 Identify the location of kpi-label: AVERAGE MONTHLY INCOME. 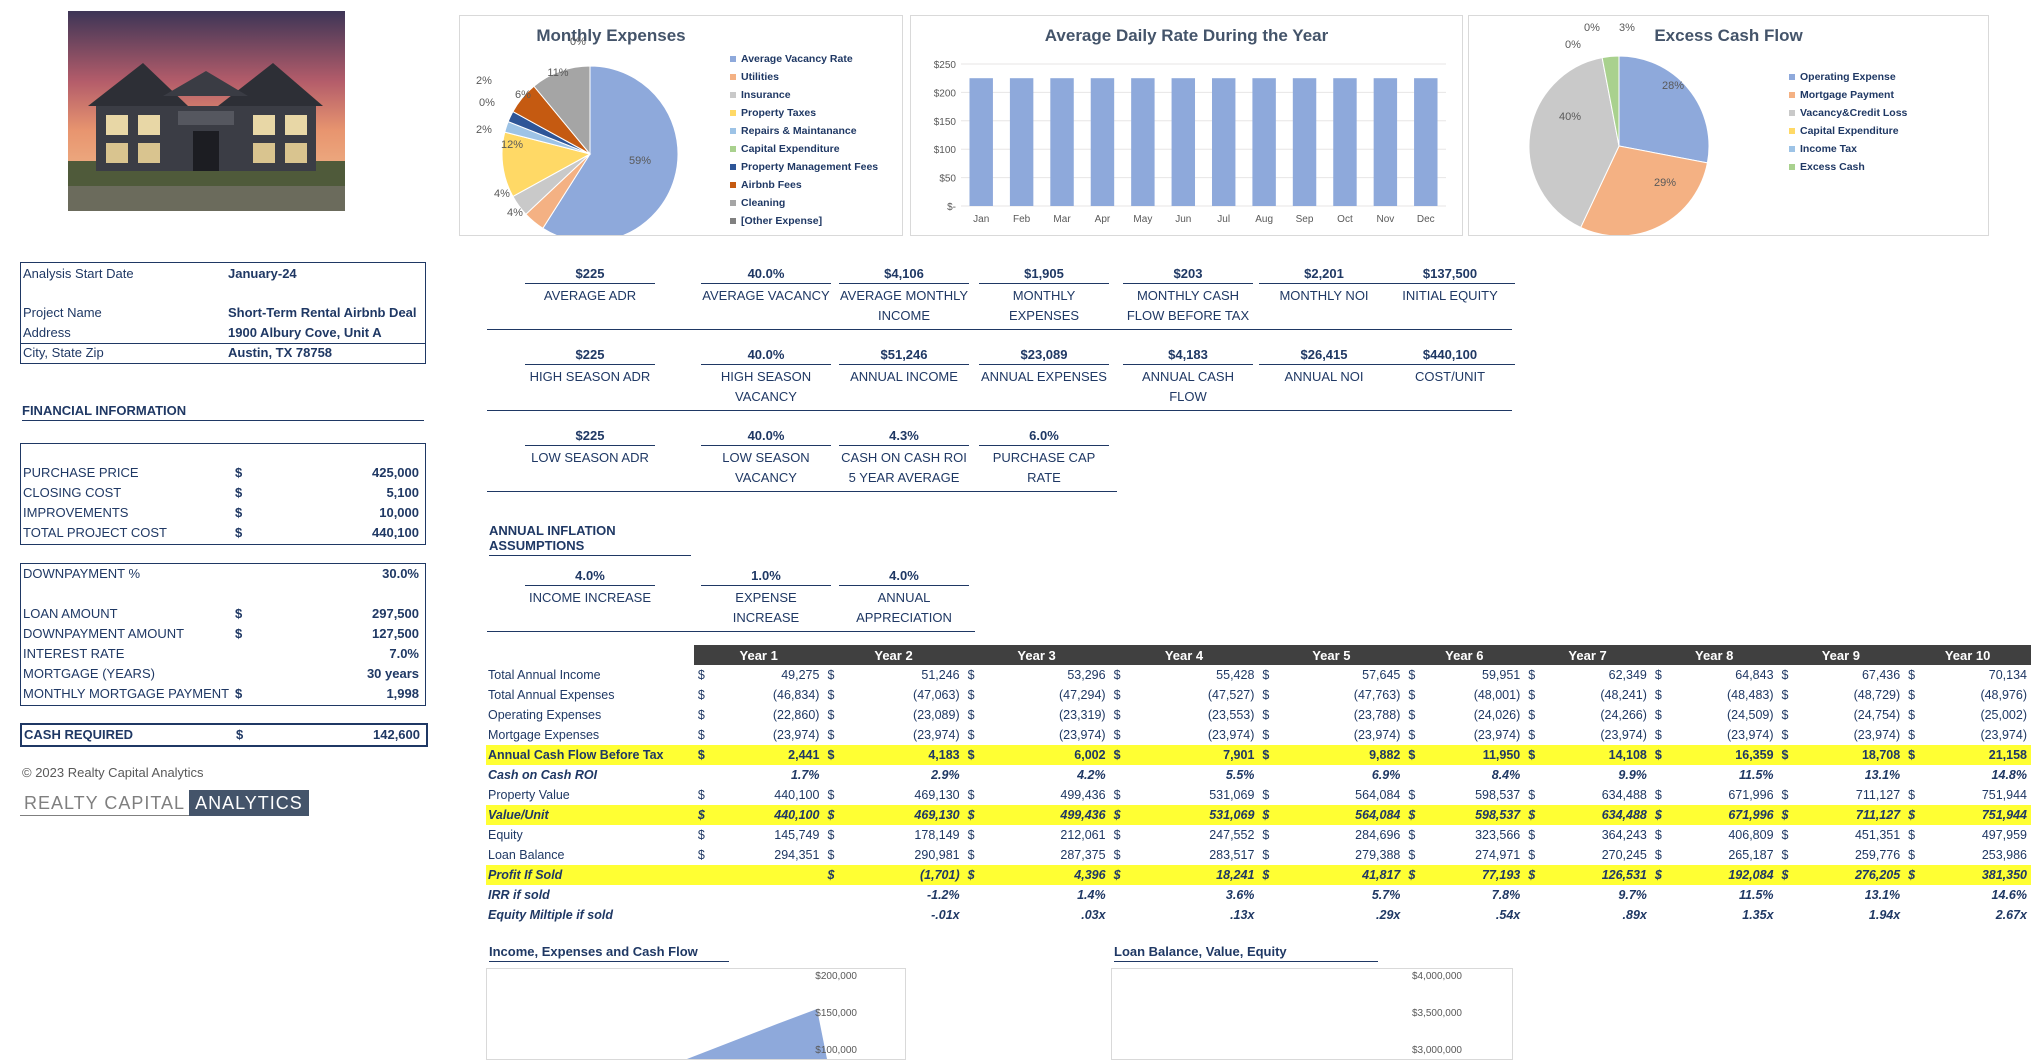
(904, 305).